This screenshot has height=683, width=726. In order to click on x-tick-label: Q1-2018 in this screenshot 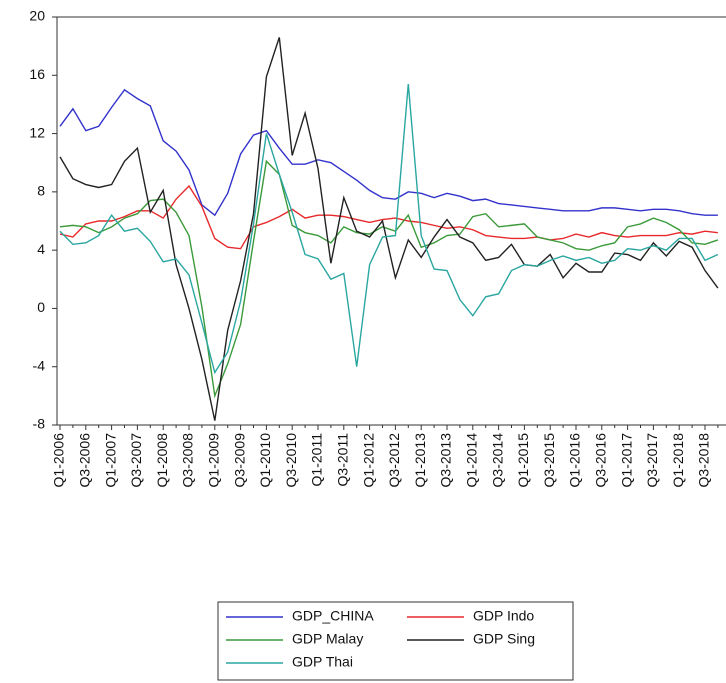, I will do `click(678, 460)`.